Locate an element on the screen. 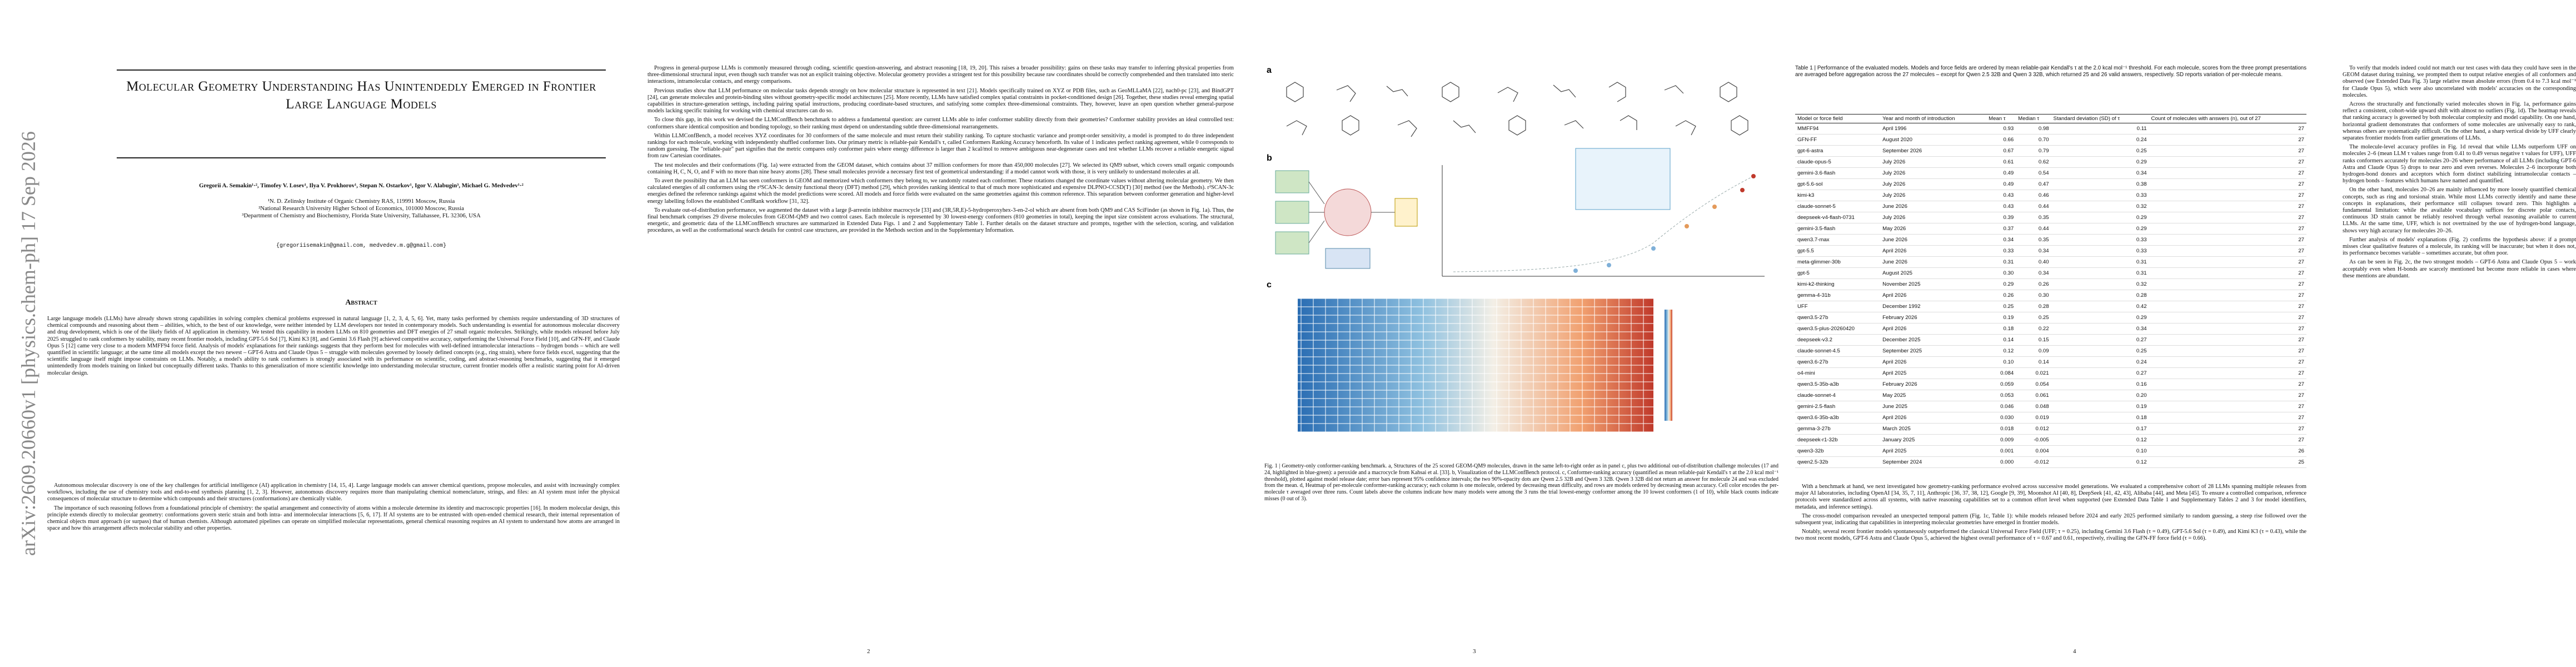 The height and width of the screenshot is (667, 2576). table-cell: MMFF94 is located at coordinates (1838, 129).